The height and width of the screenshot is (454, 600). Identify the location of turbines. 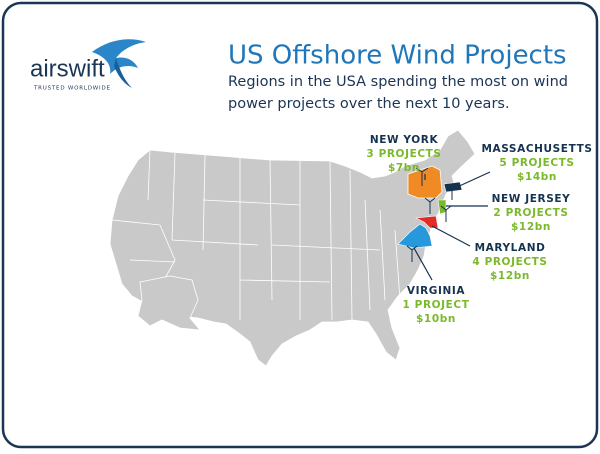
(432, 214).